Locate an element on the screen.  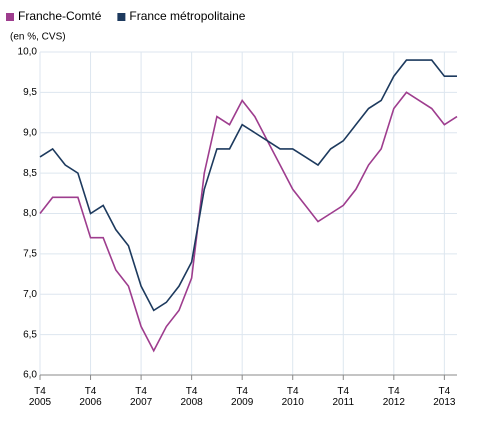
x-tick-label: T4 2010 is located at coordinates (292, 397).